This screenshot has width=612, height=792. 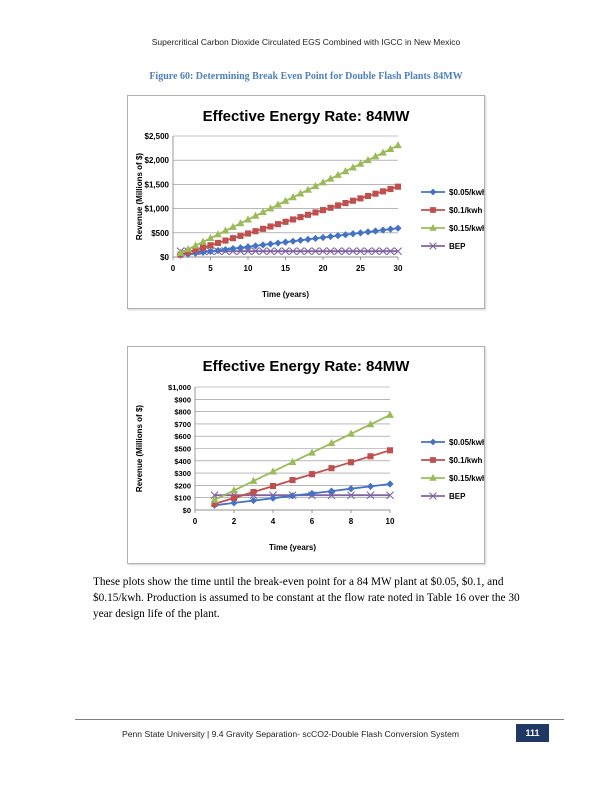 I want to click on chart-2-series--0-1-kwh, so click(x=302, y=477).